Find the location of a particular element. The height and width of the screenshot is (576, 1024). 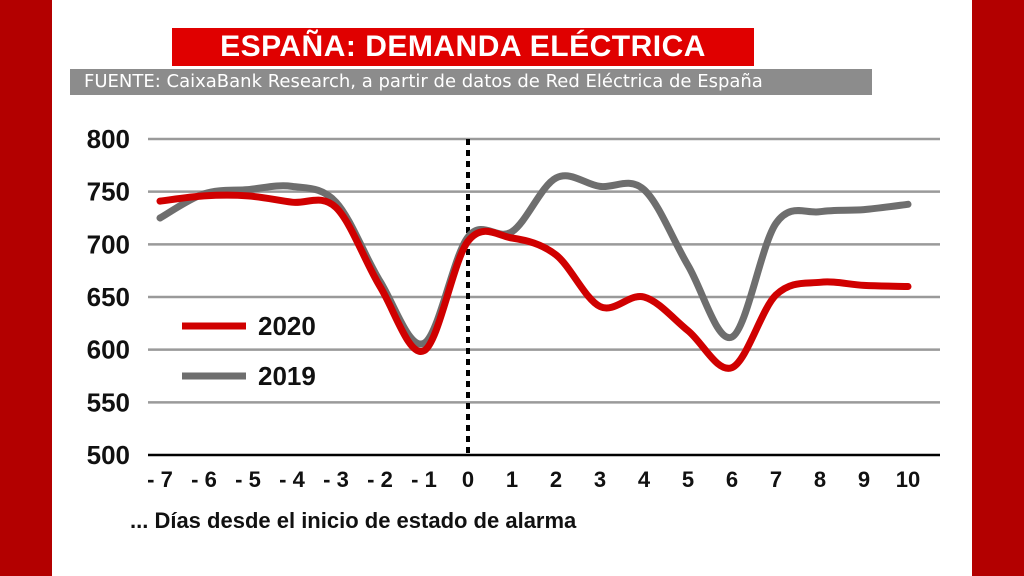

legend-label-2020: 2020 is located at coordinates (287, 326).